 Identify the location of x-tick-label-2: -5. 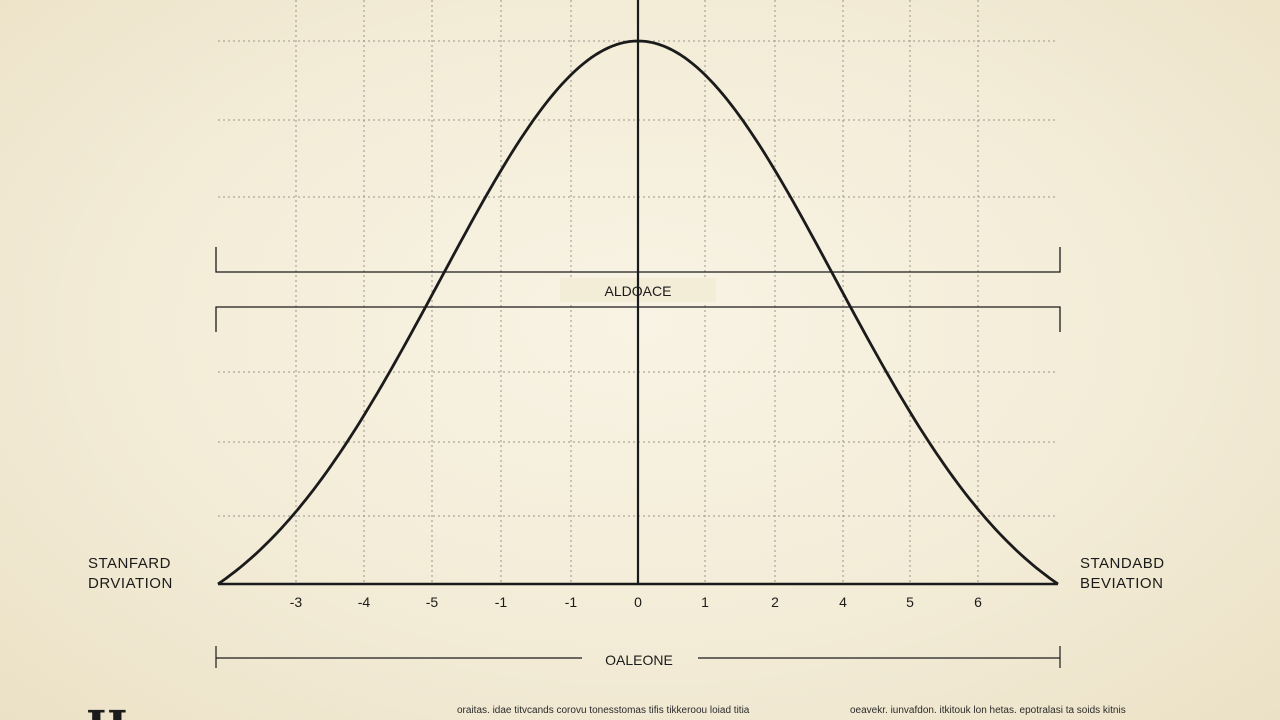
(432, 602).